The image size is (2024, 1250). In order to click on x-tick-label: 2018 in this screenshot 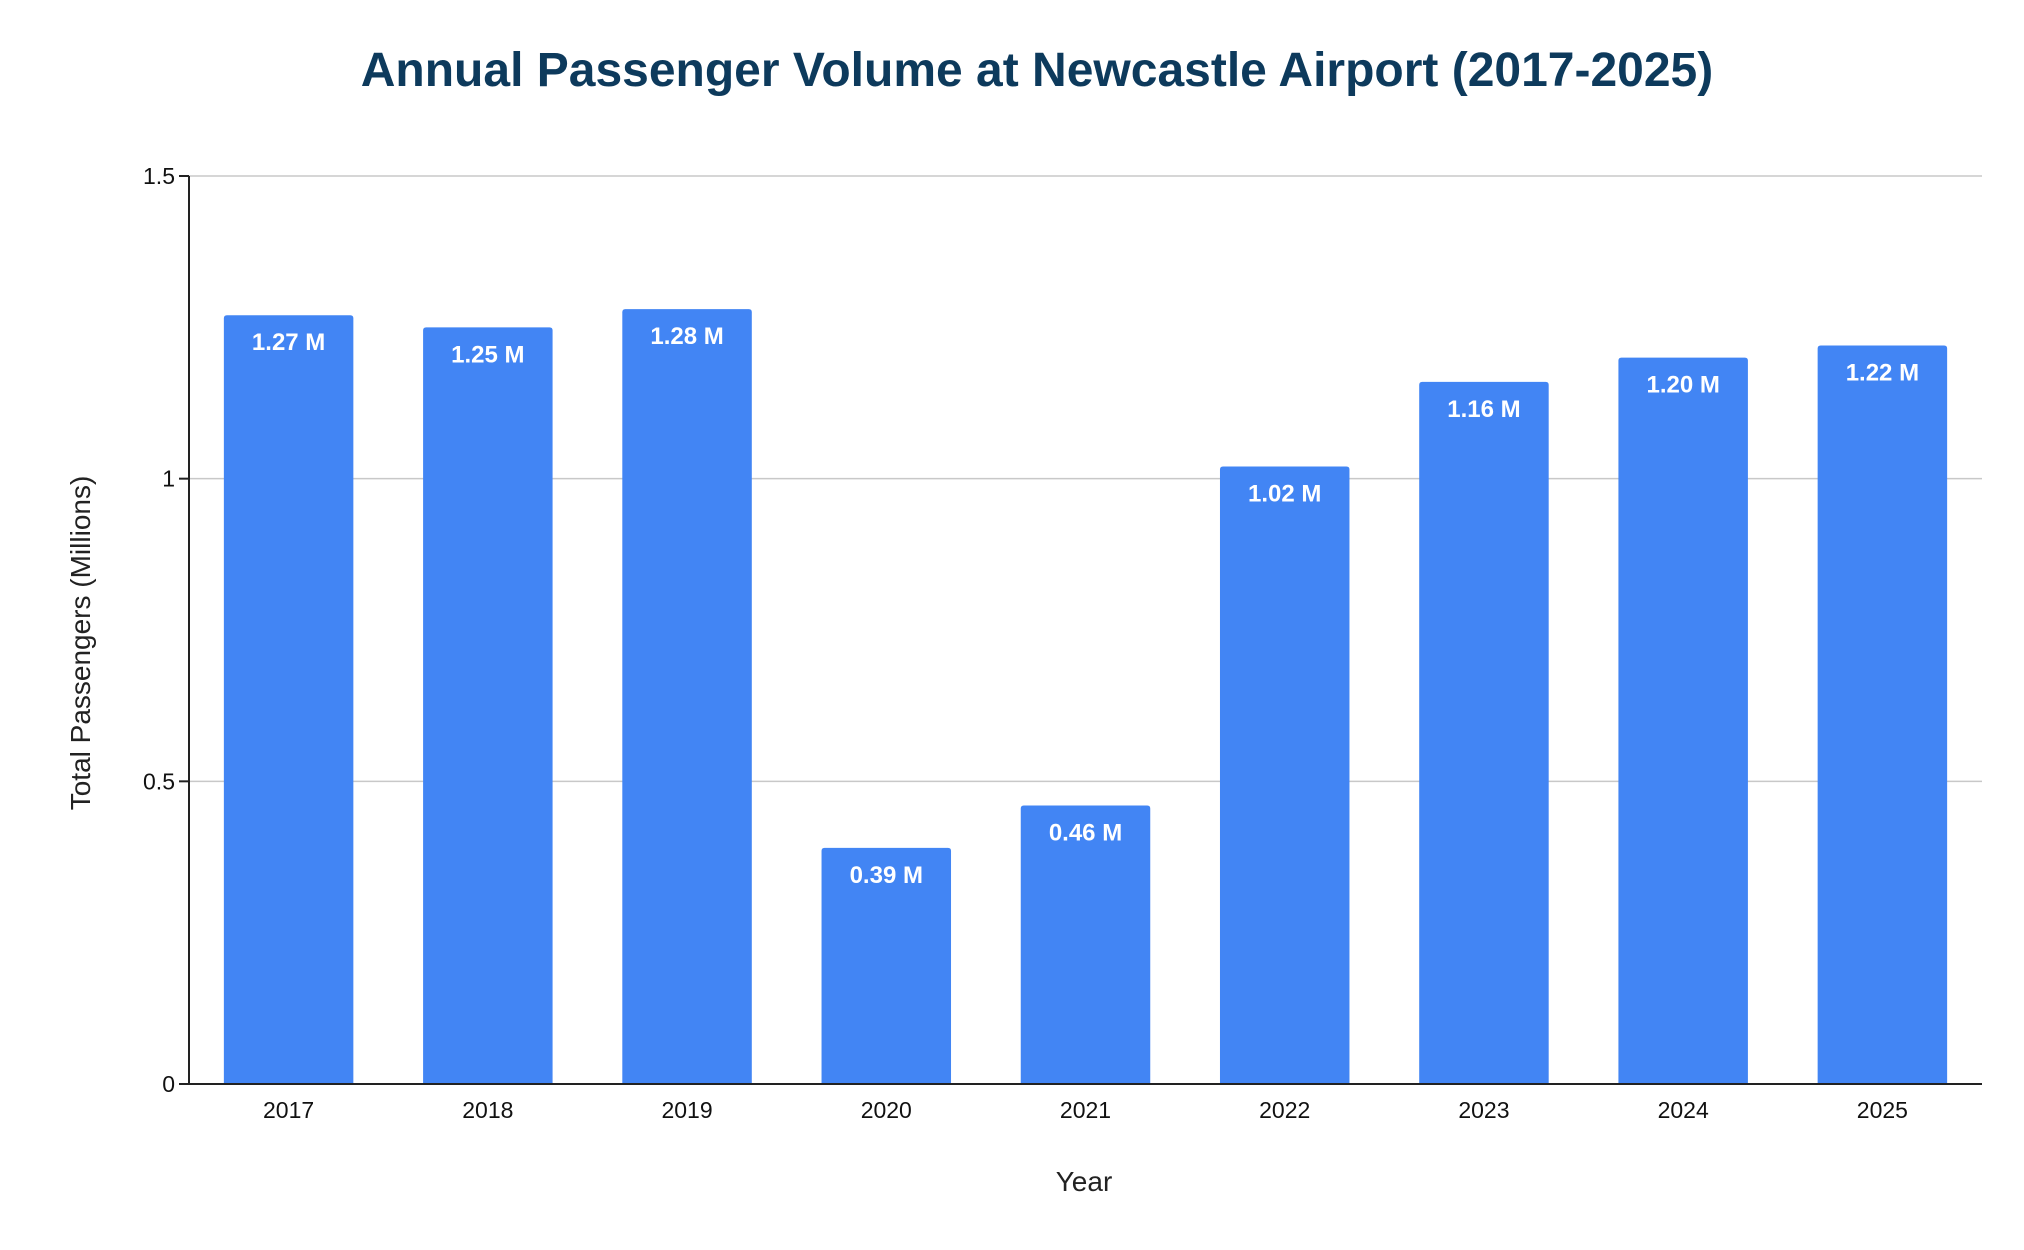, I will do `click(487, 1110)`.